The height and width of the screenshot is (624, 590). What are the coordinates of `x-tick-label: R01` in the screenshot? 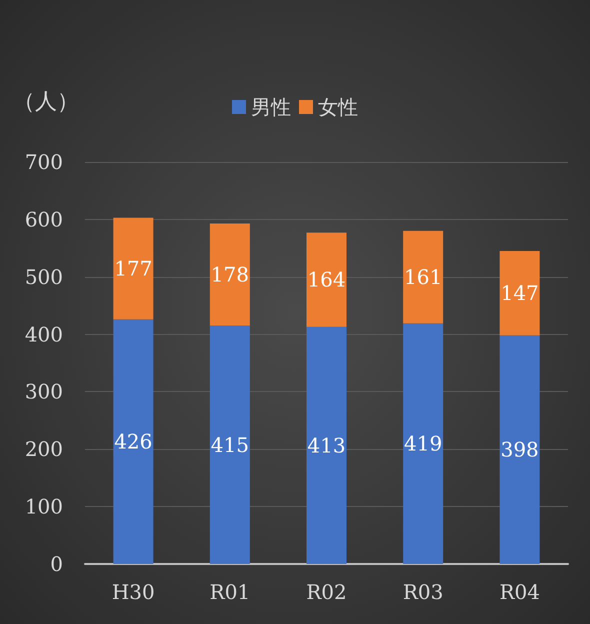 It's located at (230, 592).